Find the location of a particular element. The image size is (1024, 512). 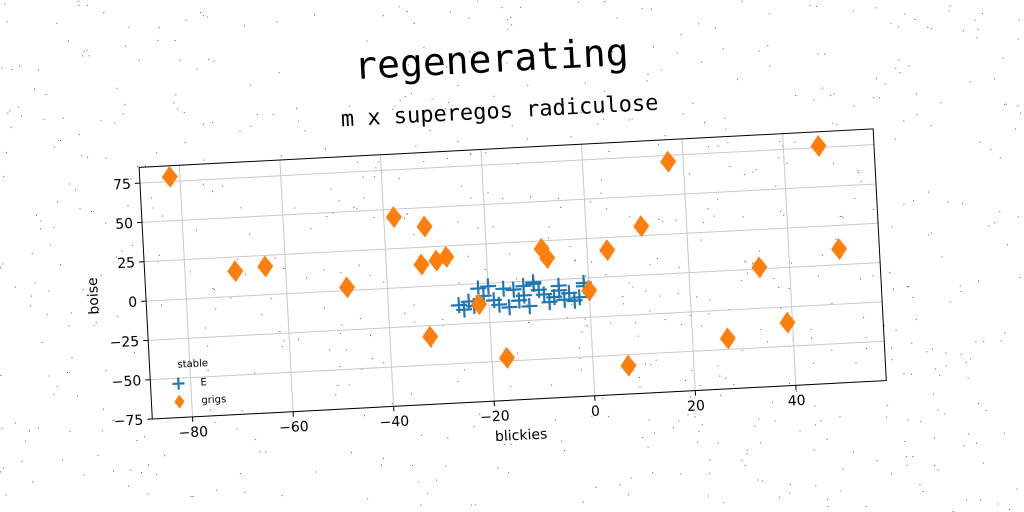

x-gridline is located at coordinates (789, 259).